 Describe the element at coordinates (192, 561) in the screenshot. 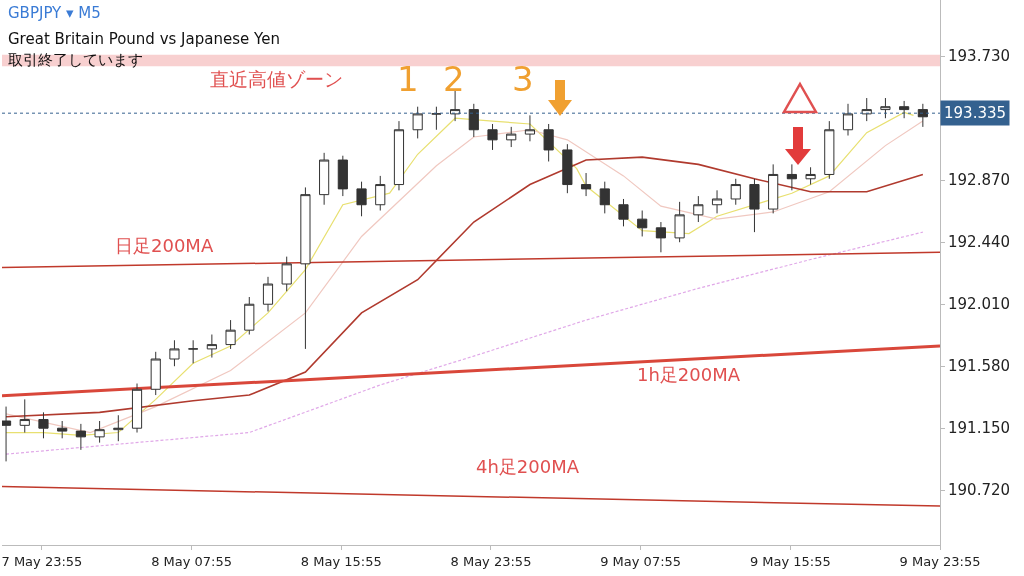

I see `x-tick-label: 8 May 07:55` at that location.